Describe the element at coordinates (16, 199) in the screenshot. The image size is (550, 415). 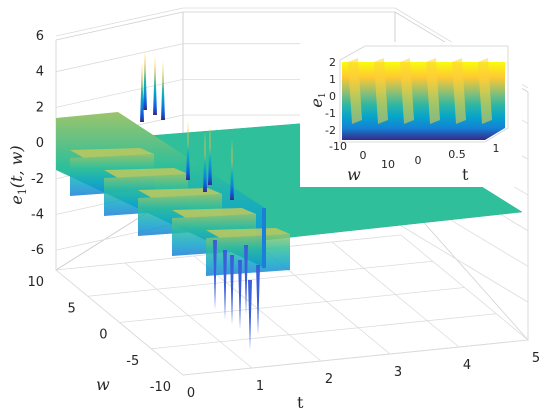
I see `z-axis-label-base: e` at that location.